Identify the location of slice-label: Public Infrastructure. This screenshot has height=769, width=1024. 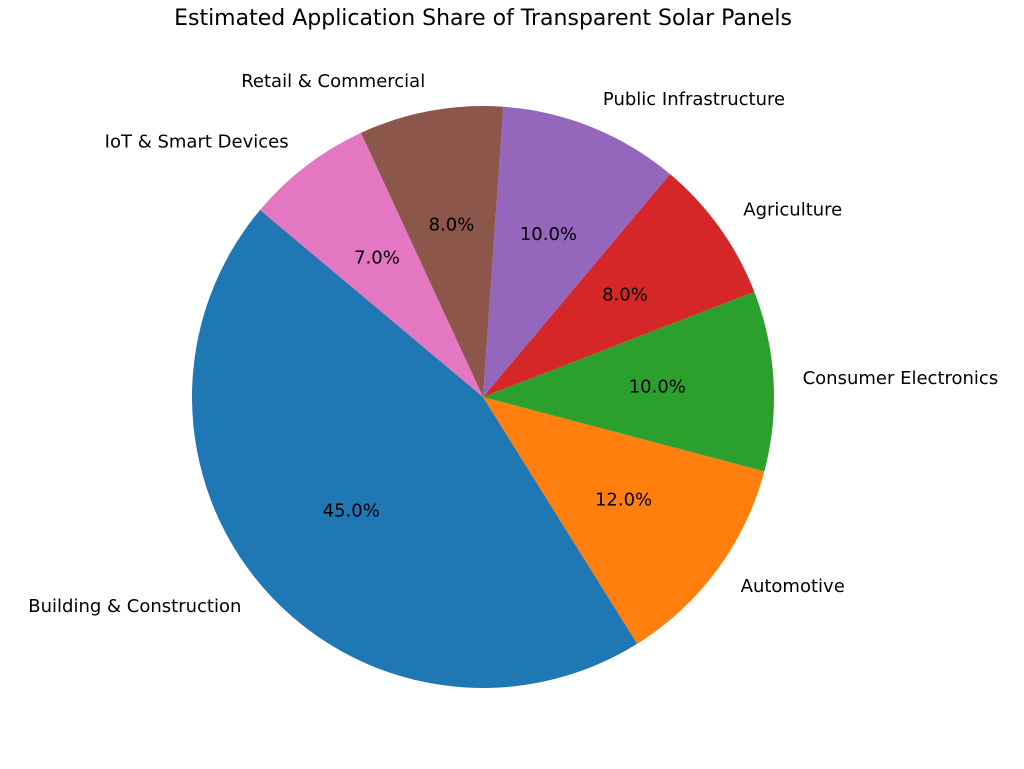
(694, 99).